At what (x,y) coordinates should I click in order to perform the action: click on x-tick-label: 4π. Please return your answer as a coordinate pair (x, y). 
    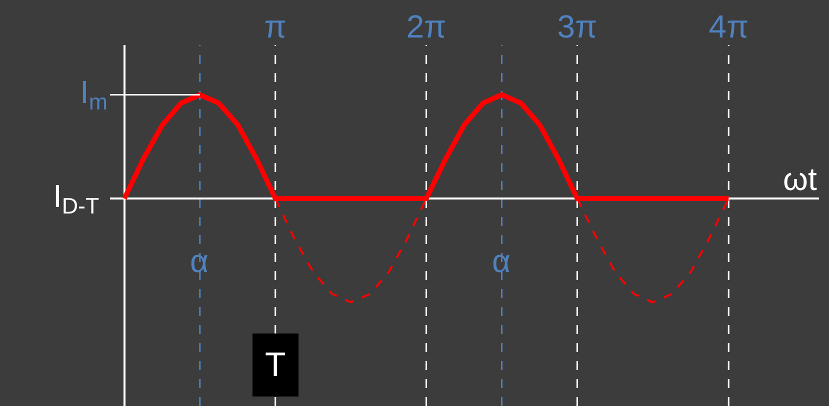
    Looking at the image, I should click on (728, 26).